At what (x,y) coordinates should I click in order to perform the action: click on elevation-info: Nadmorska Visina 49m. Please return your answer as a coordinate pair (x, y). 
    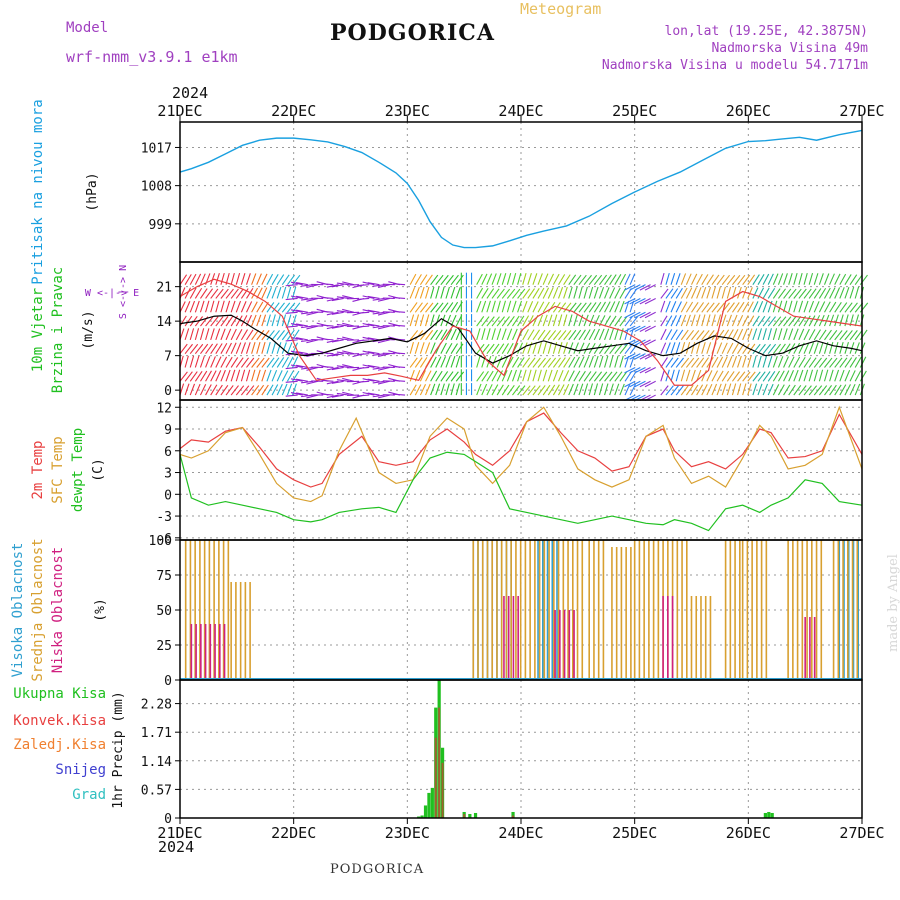
    Looking at the image, I should click on (789, 48).